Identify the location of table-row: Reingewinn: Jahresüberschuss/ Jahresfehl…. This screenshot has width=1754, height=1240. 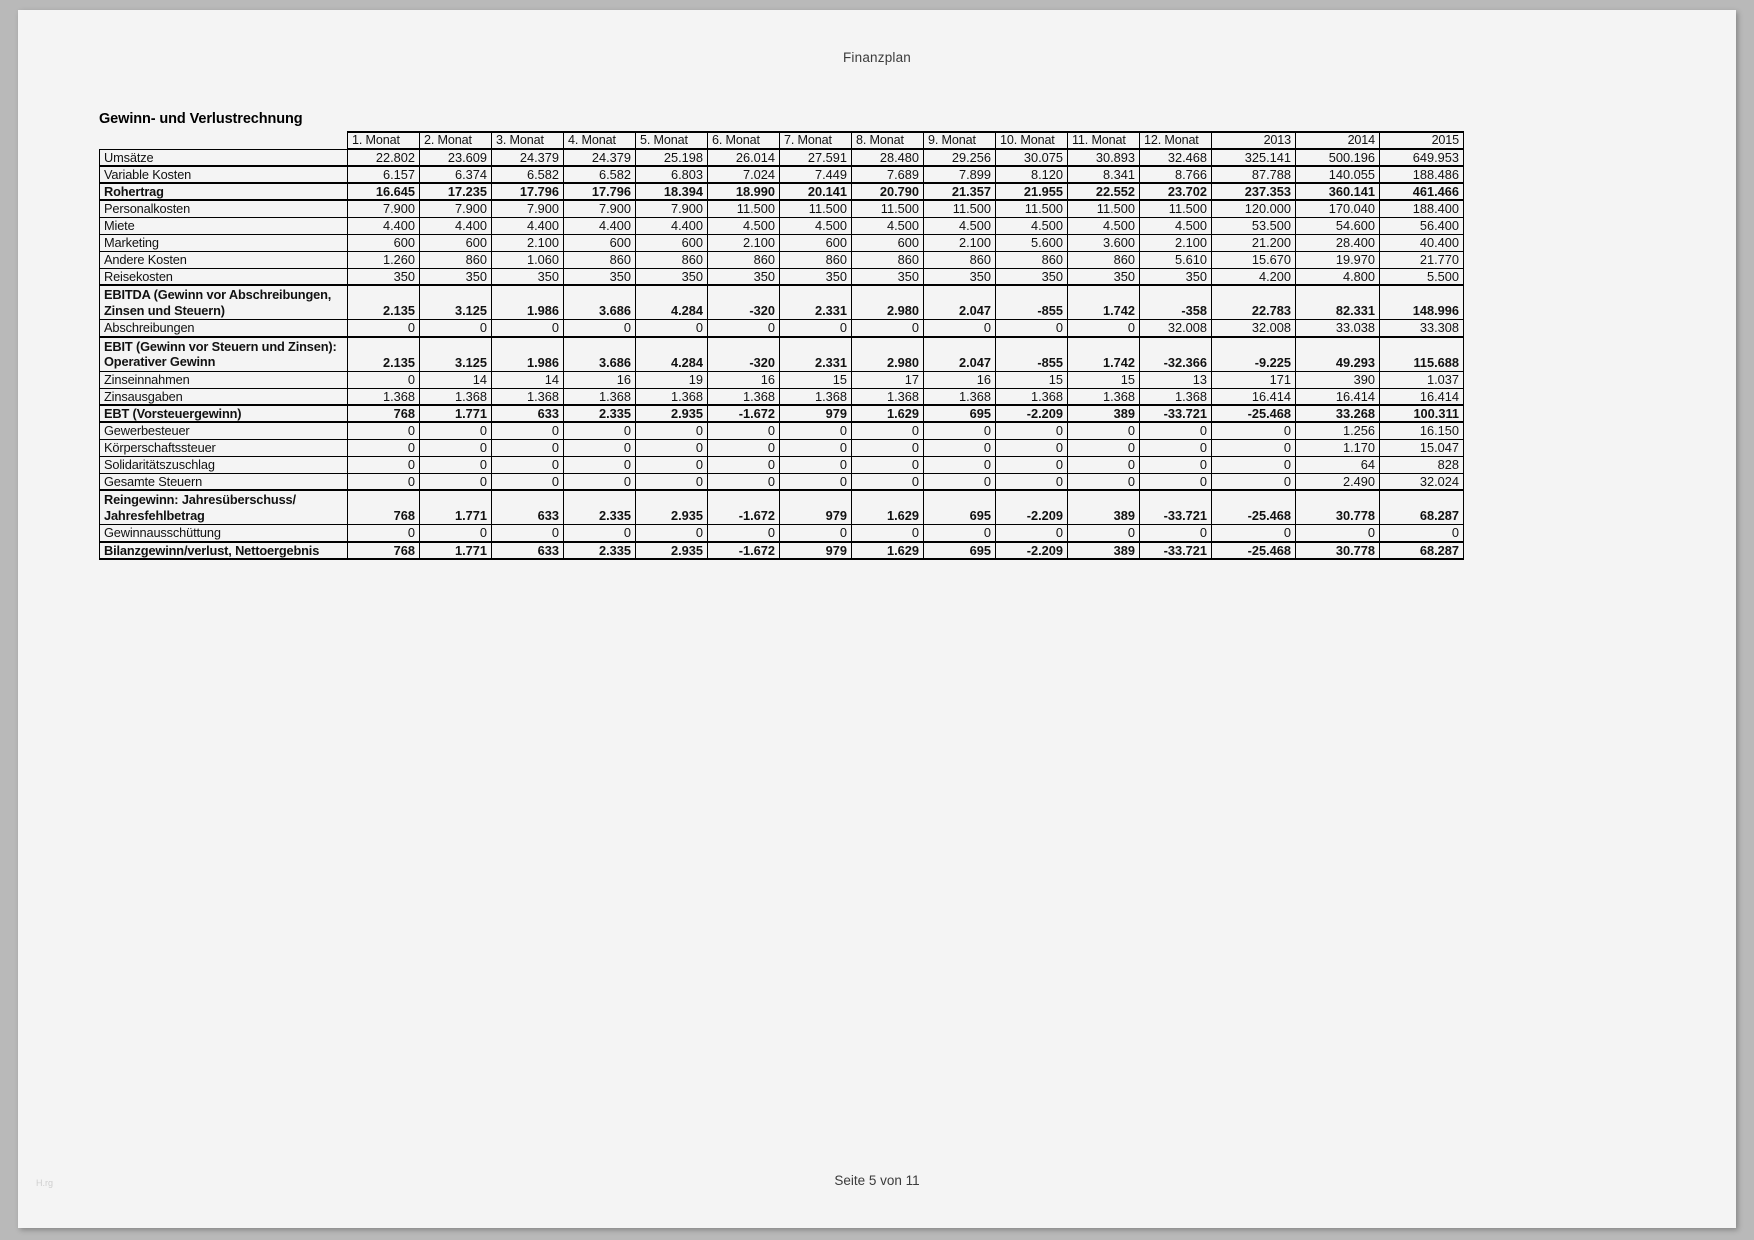
(781, 507).